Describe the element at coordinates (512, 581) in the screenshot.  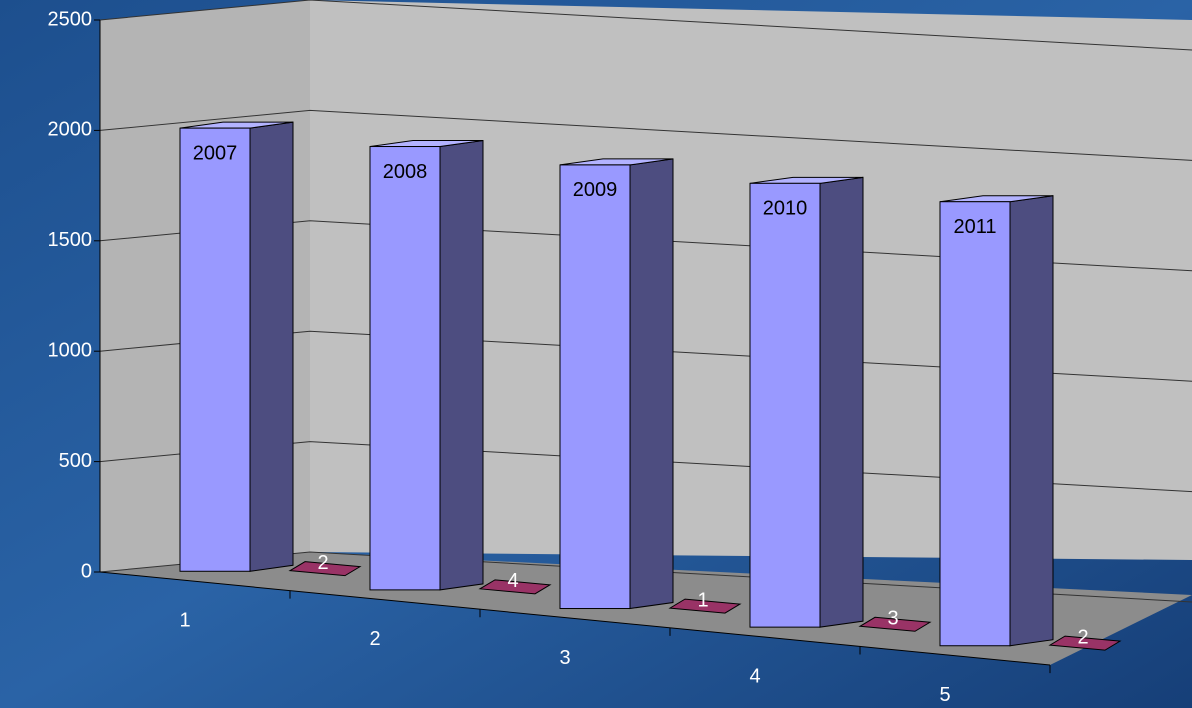
I see `data-label: 4` at that location.